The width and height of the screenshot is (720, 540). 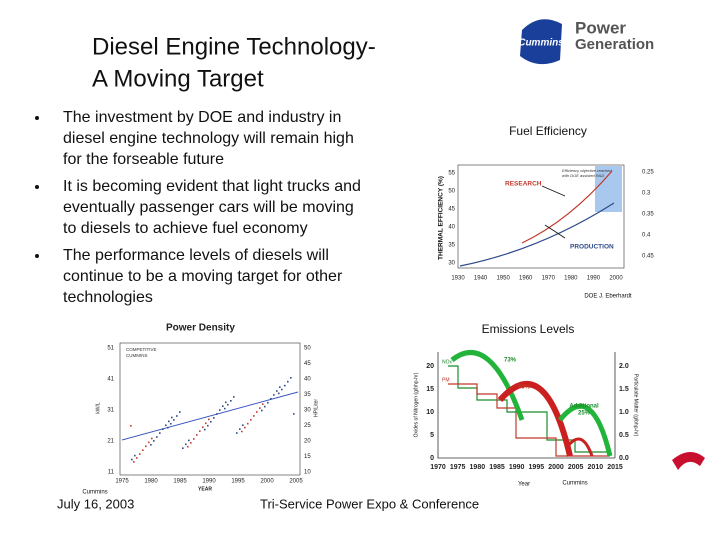 I want to click on tick-label: 1950, so click(x=503, y=279).